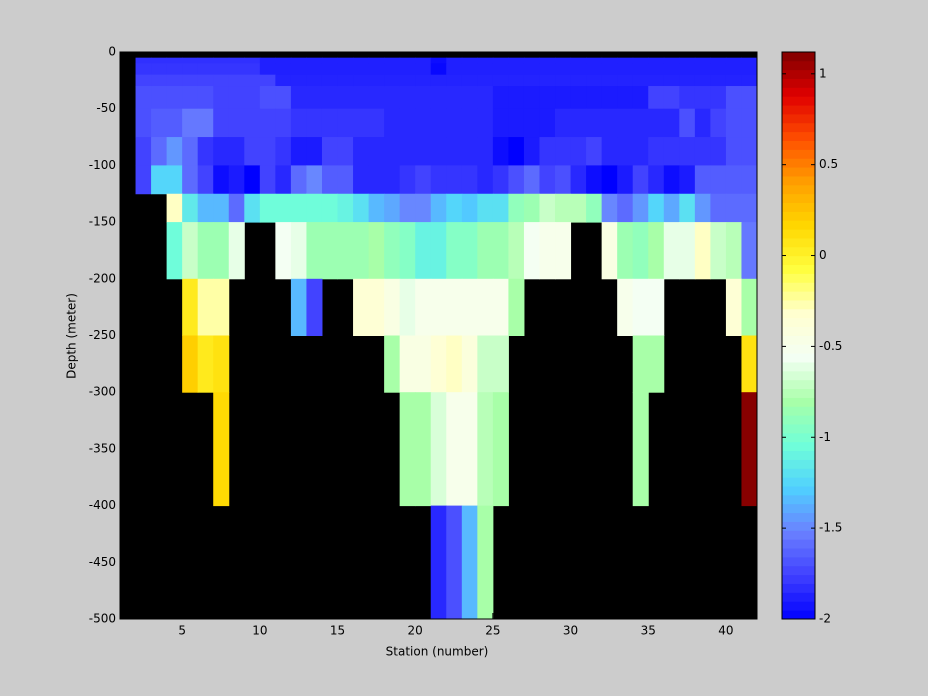 This screenshot has height=696, width=928. Describe the element at coordinates (102, 165) in the screenshot. I see `y-tick-label: -100` at that location.